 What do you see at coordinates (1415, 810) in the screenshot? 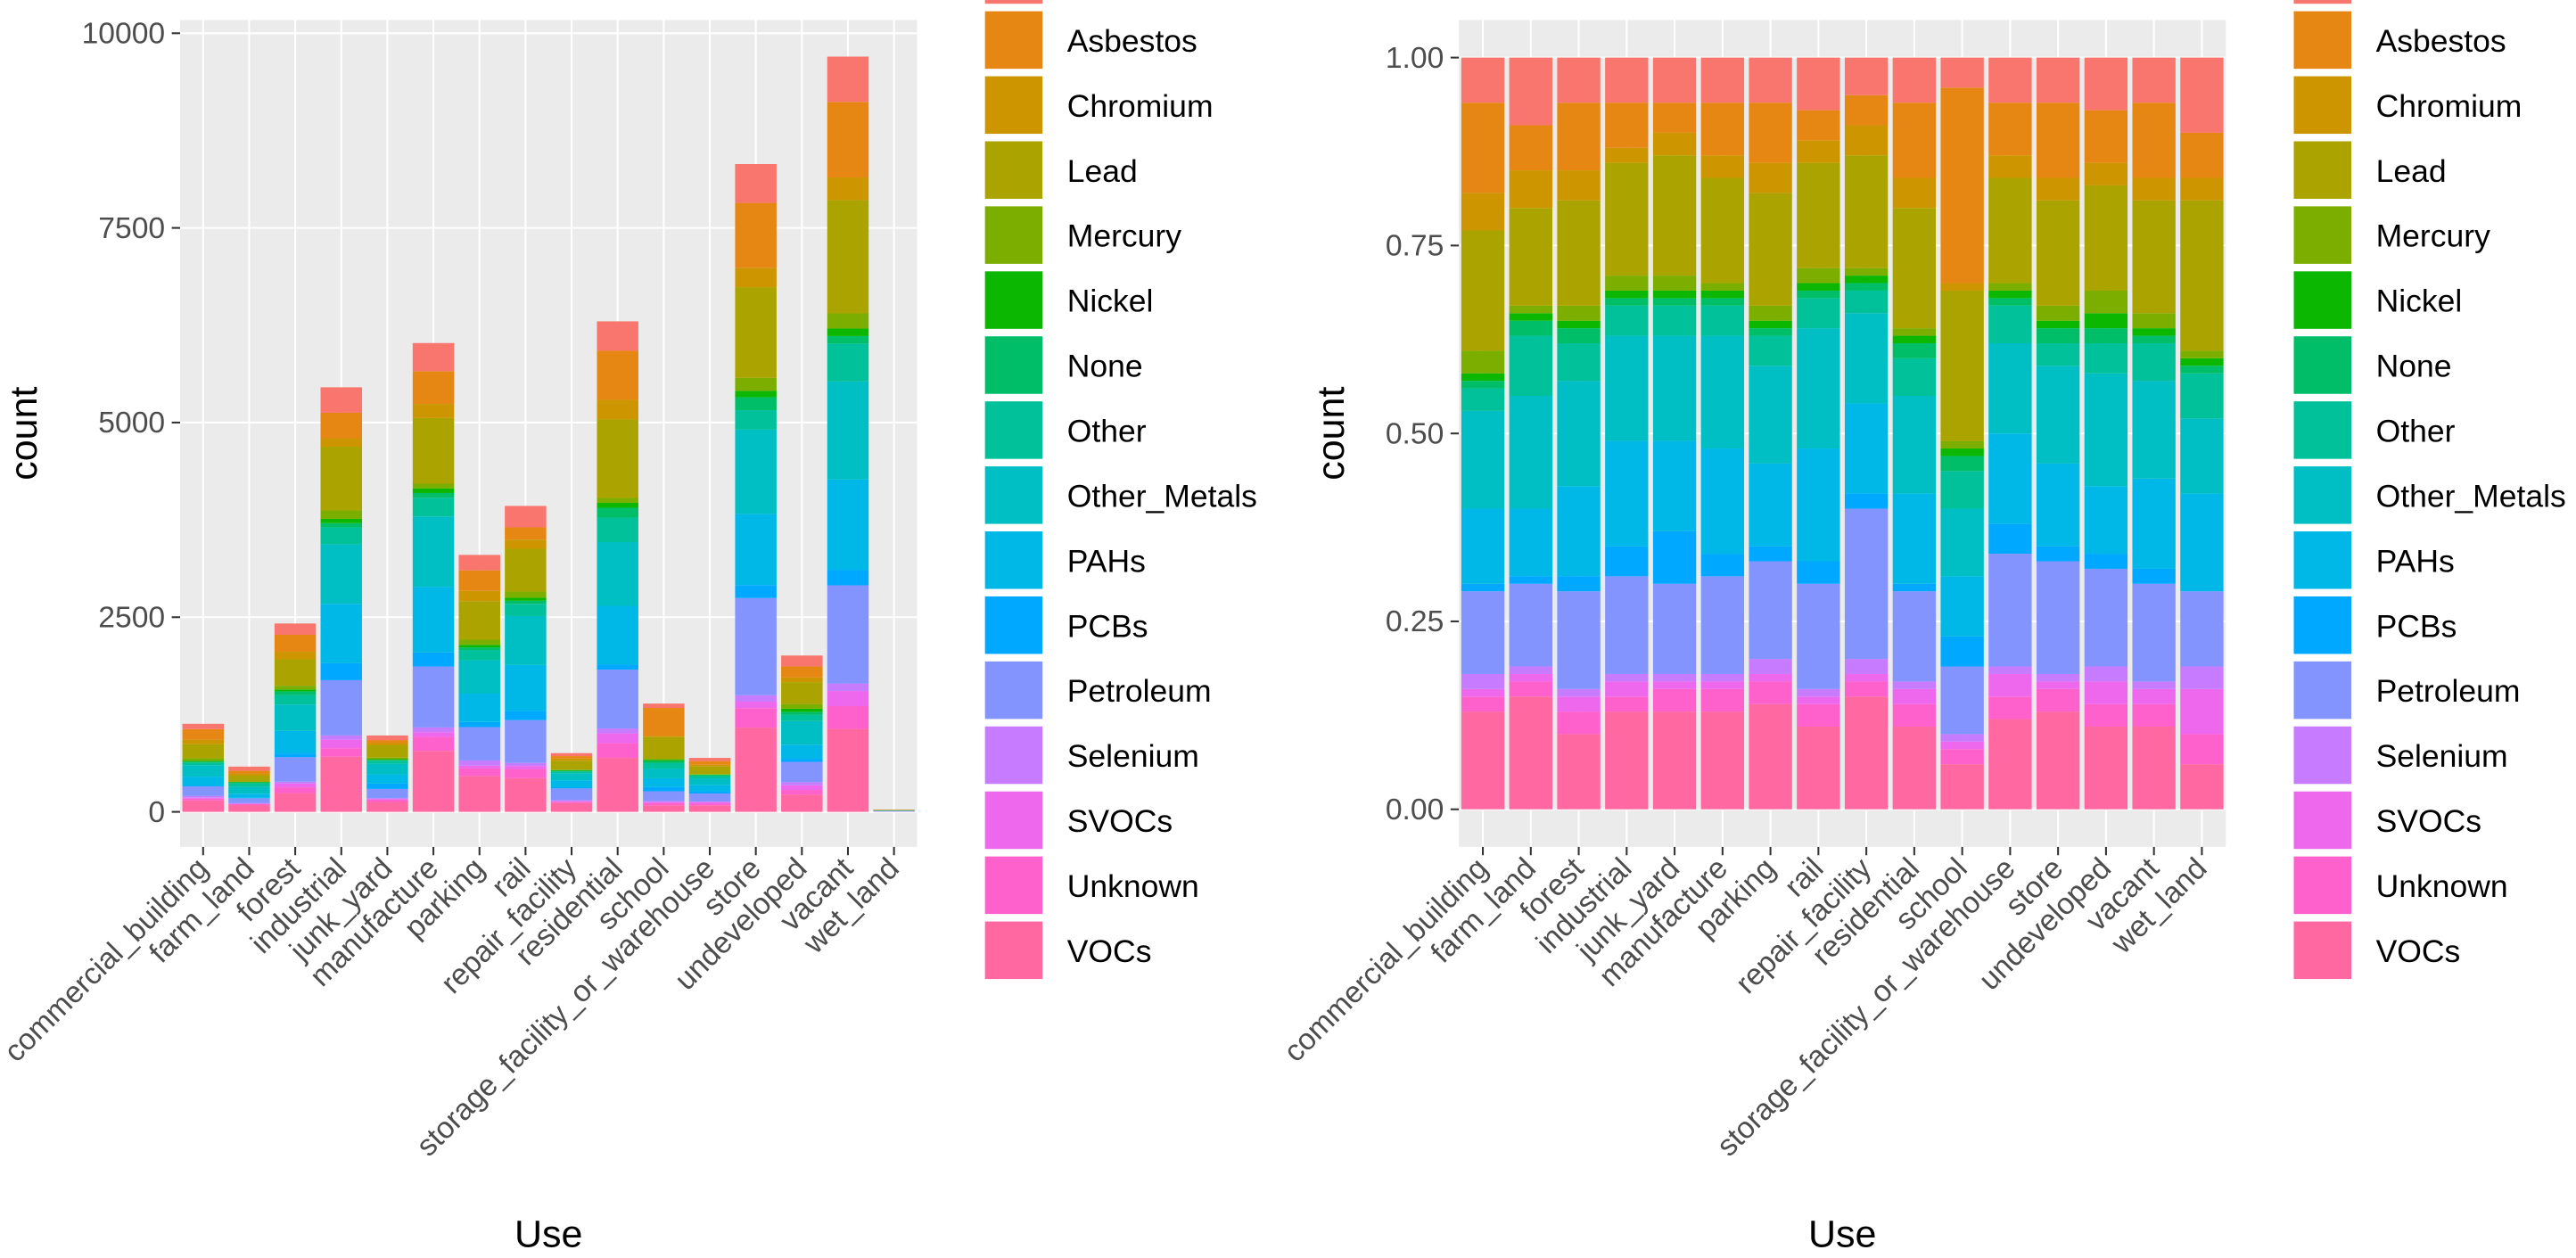
I see `y-tick-label: 0.00` at bounding box center [1415, 810].